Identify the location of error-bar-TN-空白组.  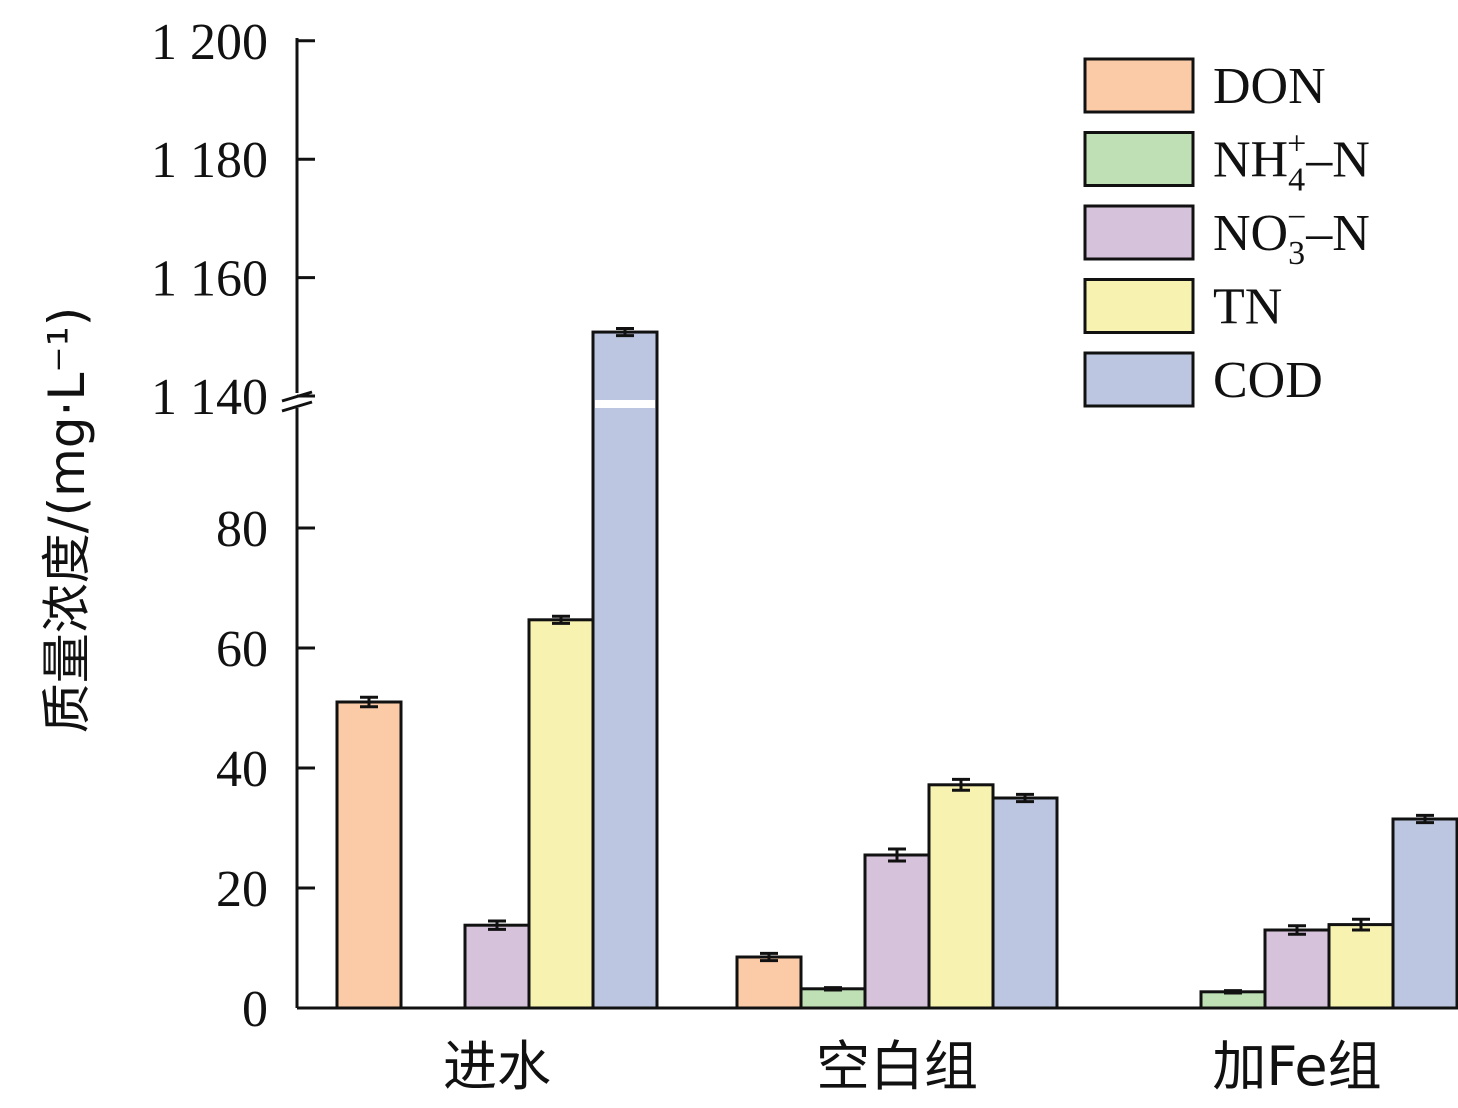
(961, 784).